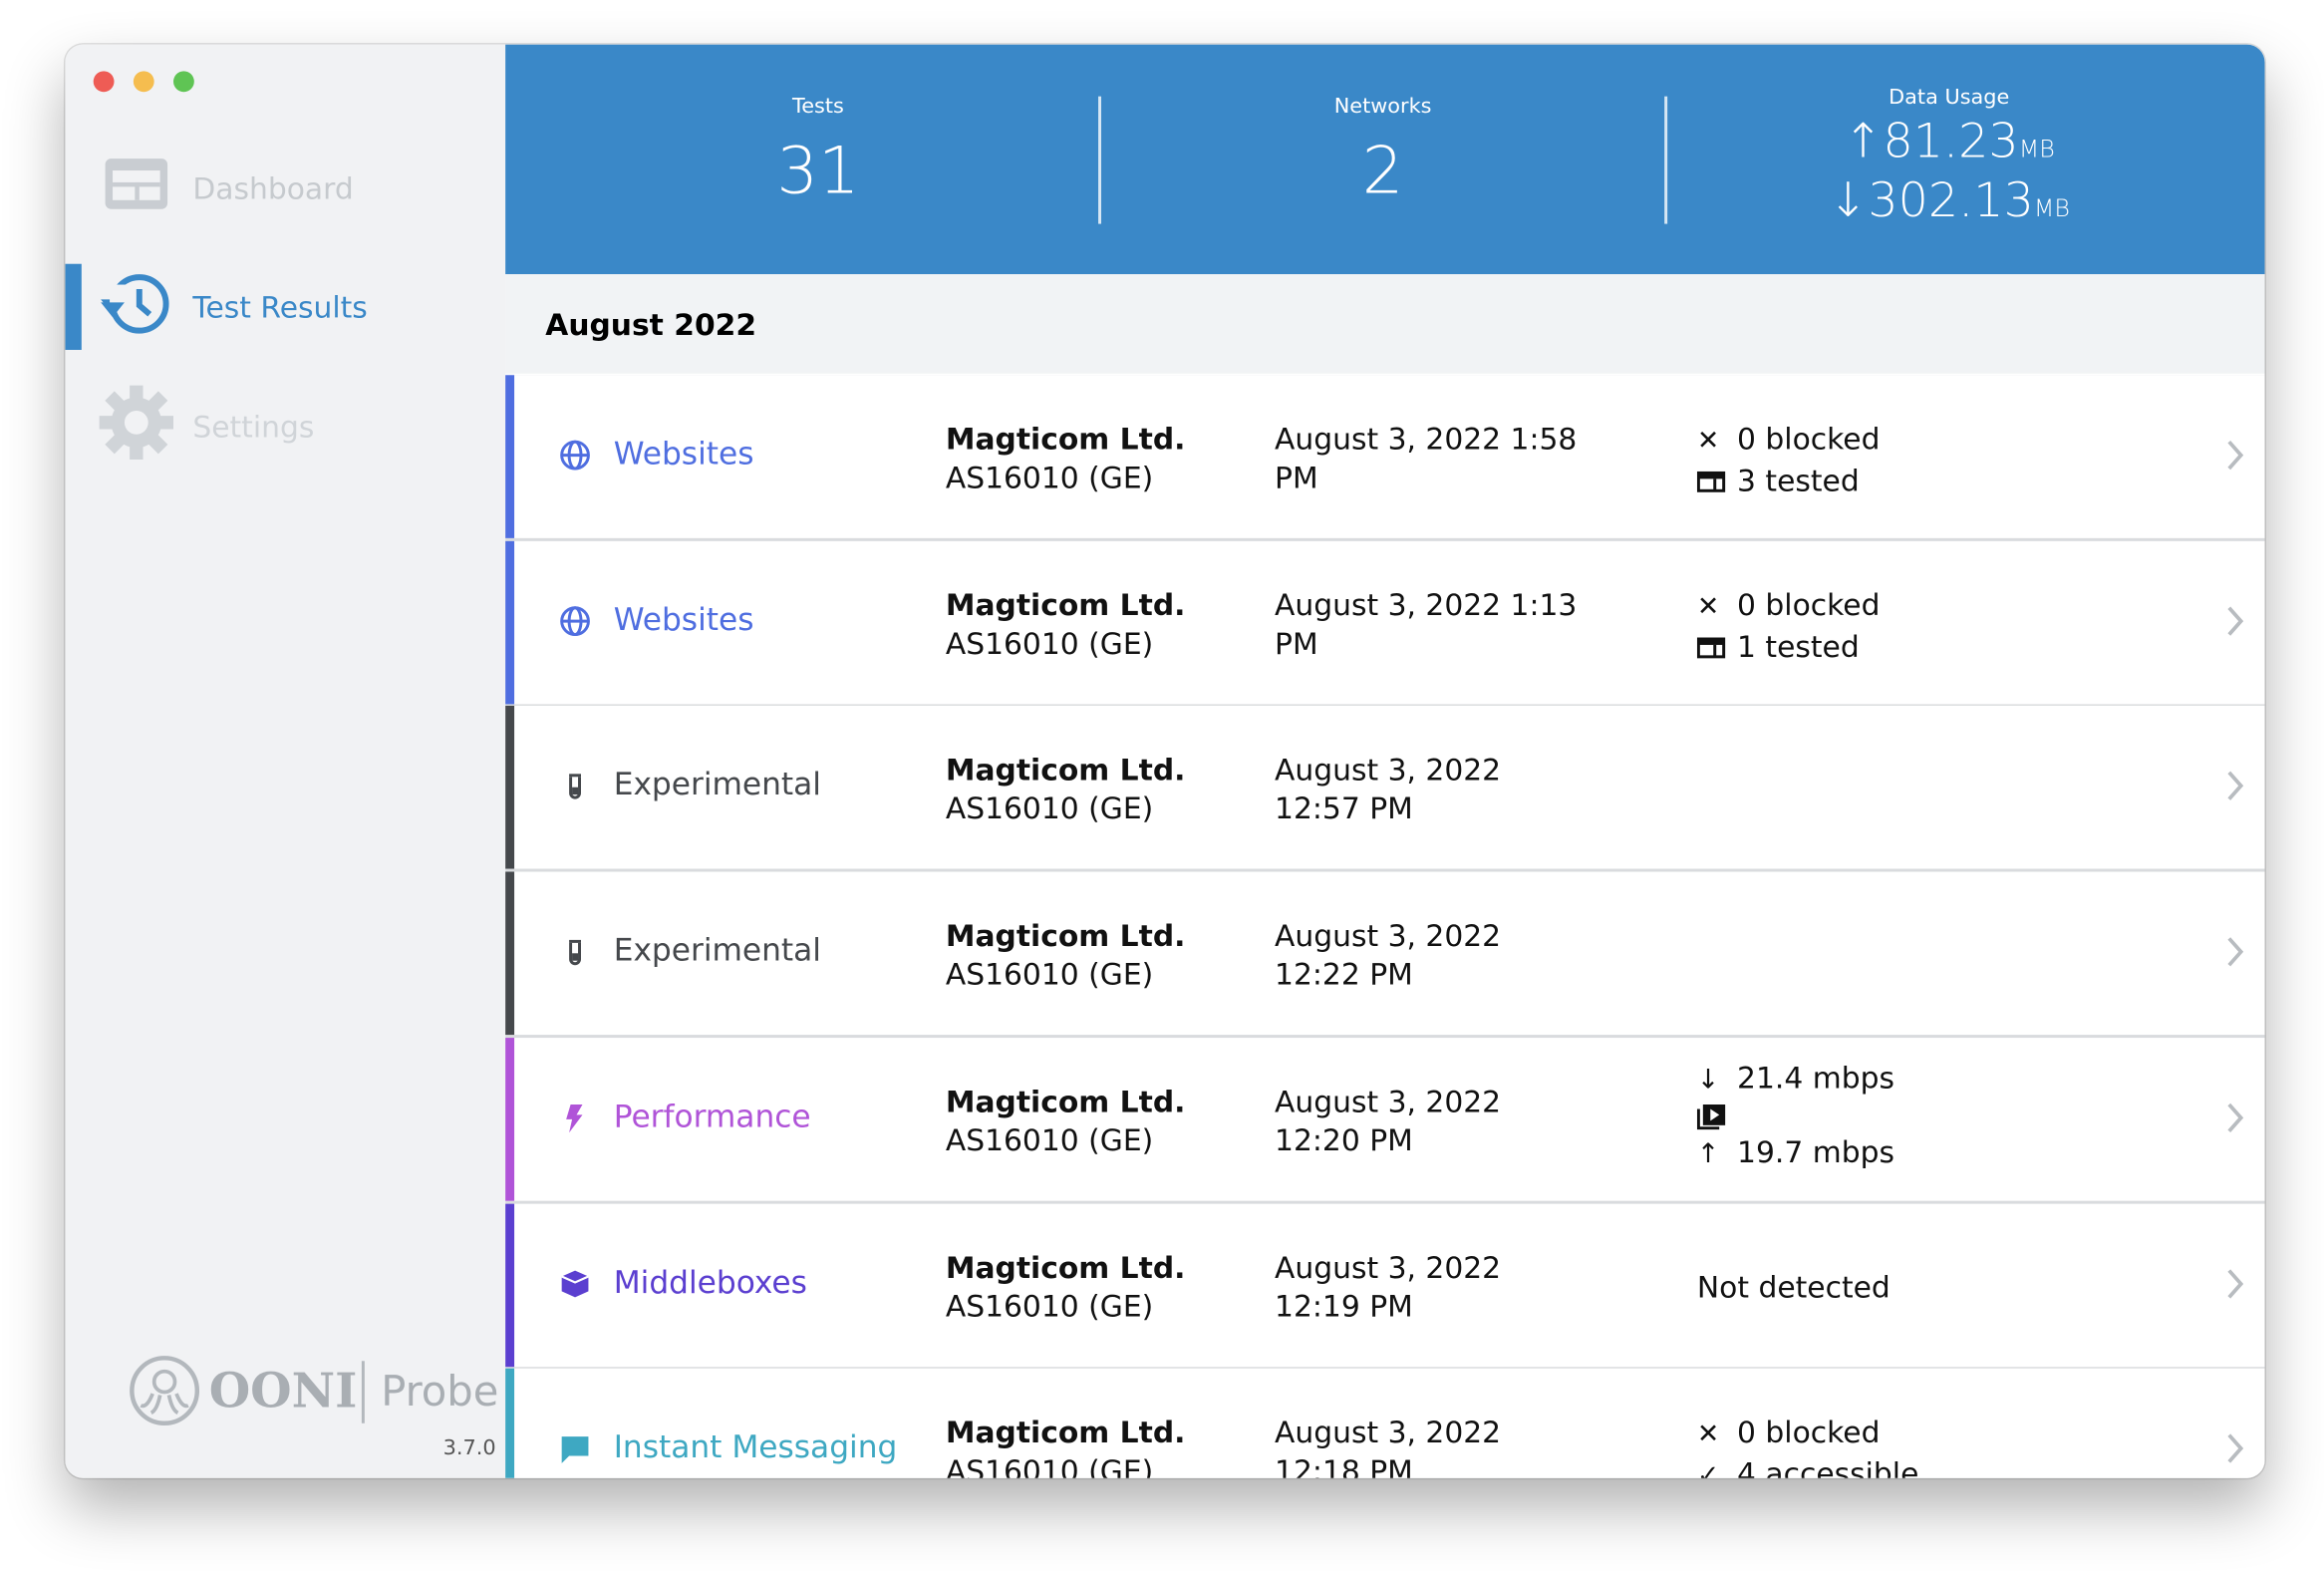 This screenshot has height=1579, width=2324. What do you see at coordinates (1426, 623) in the screenshot?
I see `date: August 3, 2022 1:13 PM` at bounding box center [1426, 623].